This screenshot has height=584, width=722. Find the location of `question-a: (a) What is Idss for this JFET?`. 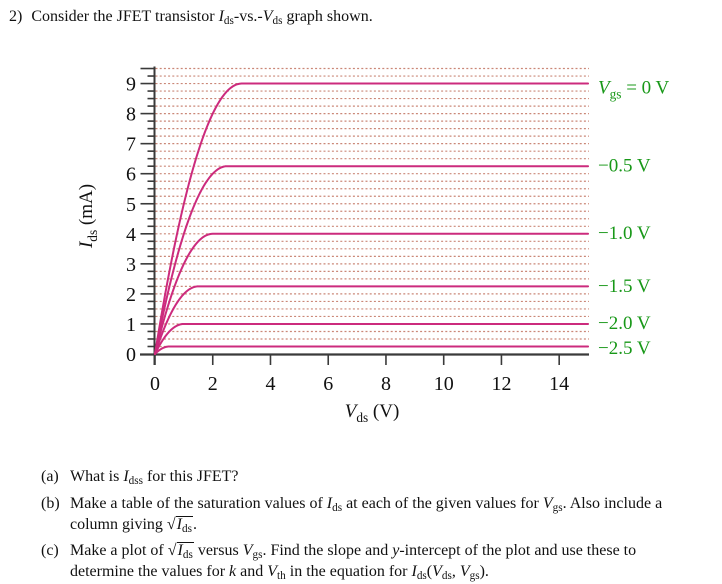

question-a: (a) What is Idss for this JFET? is located at coordinates (372, 477).